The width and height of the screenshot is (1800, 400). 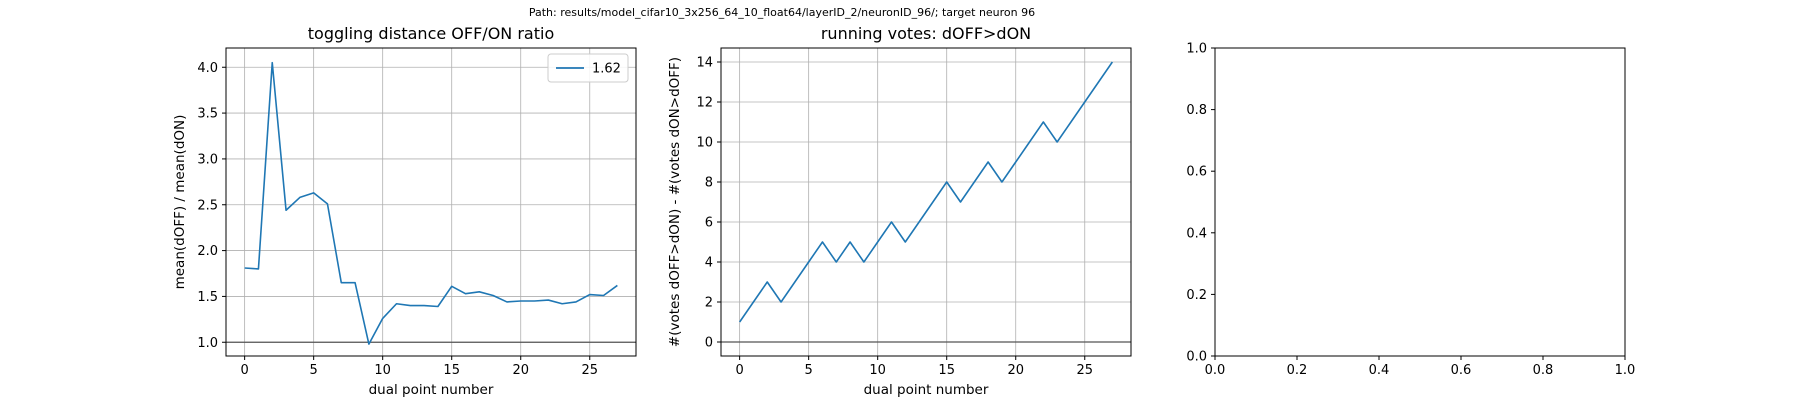 What do you see at coordinates (709, 263) in the screenshot?
I see `y-tick-label: 4` at bounding box center [709, 263].